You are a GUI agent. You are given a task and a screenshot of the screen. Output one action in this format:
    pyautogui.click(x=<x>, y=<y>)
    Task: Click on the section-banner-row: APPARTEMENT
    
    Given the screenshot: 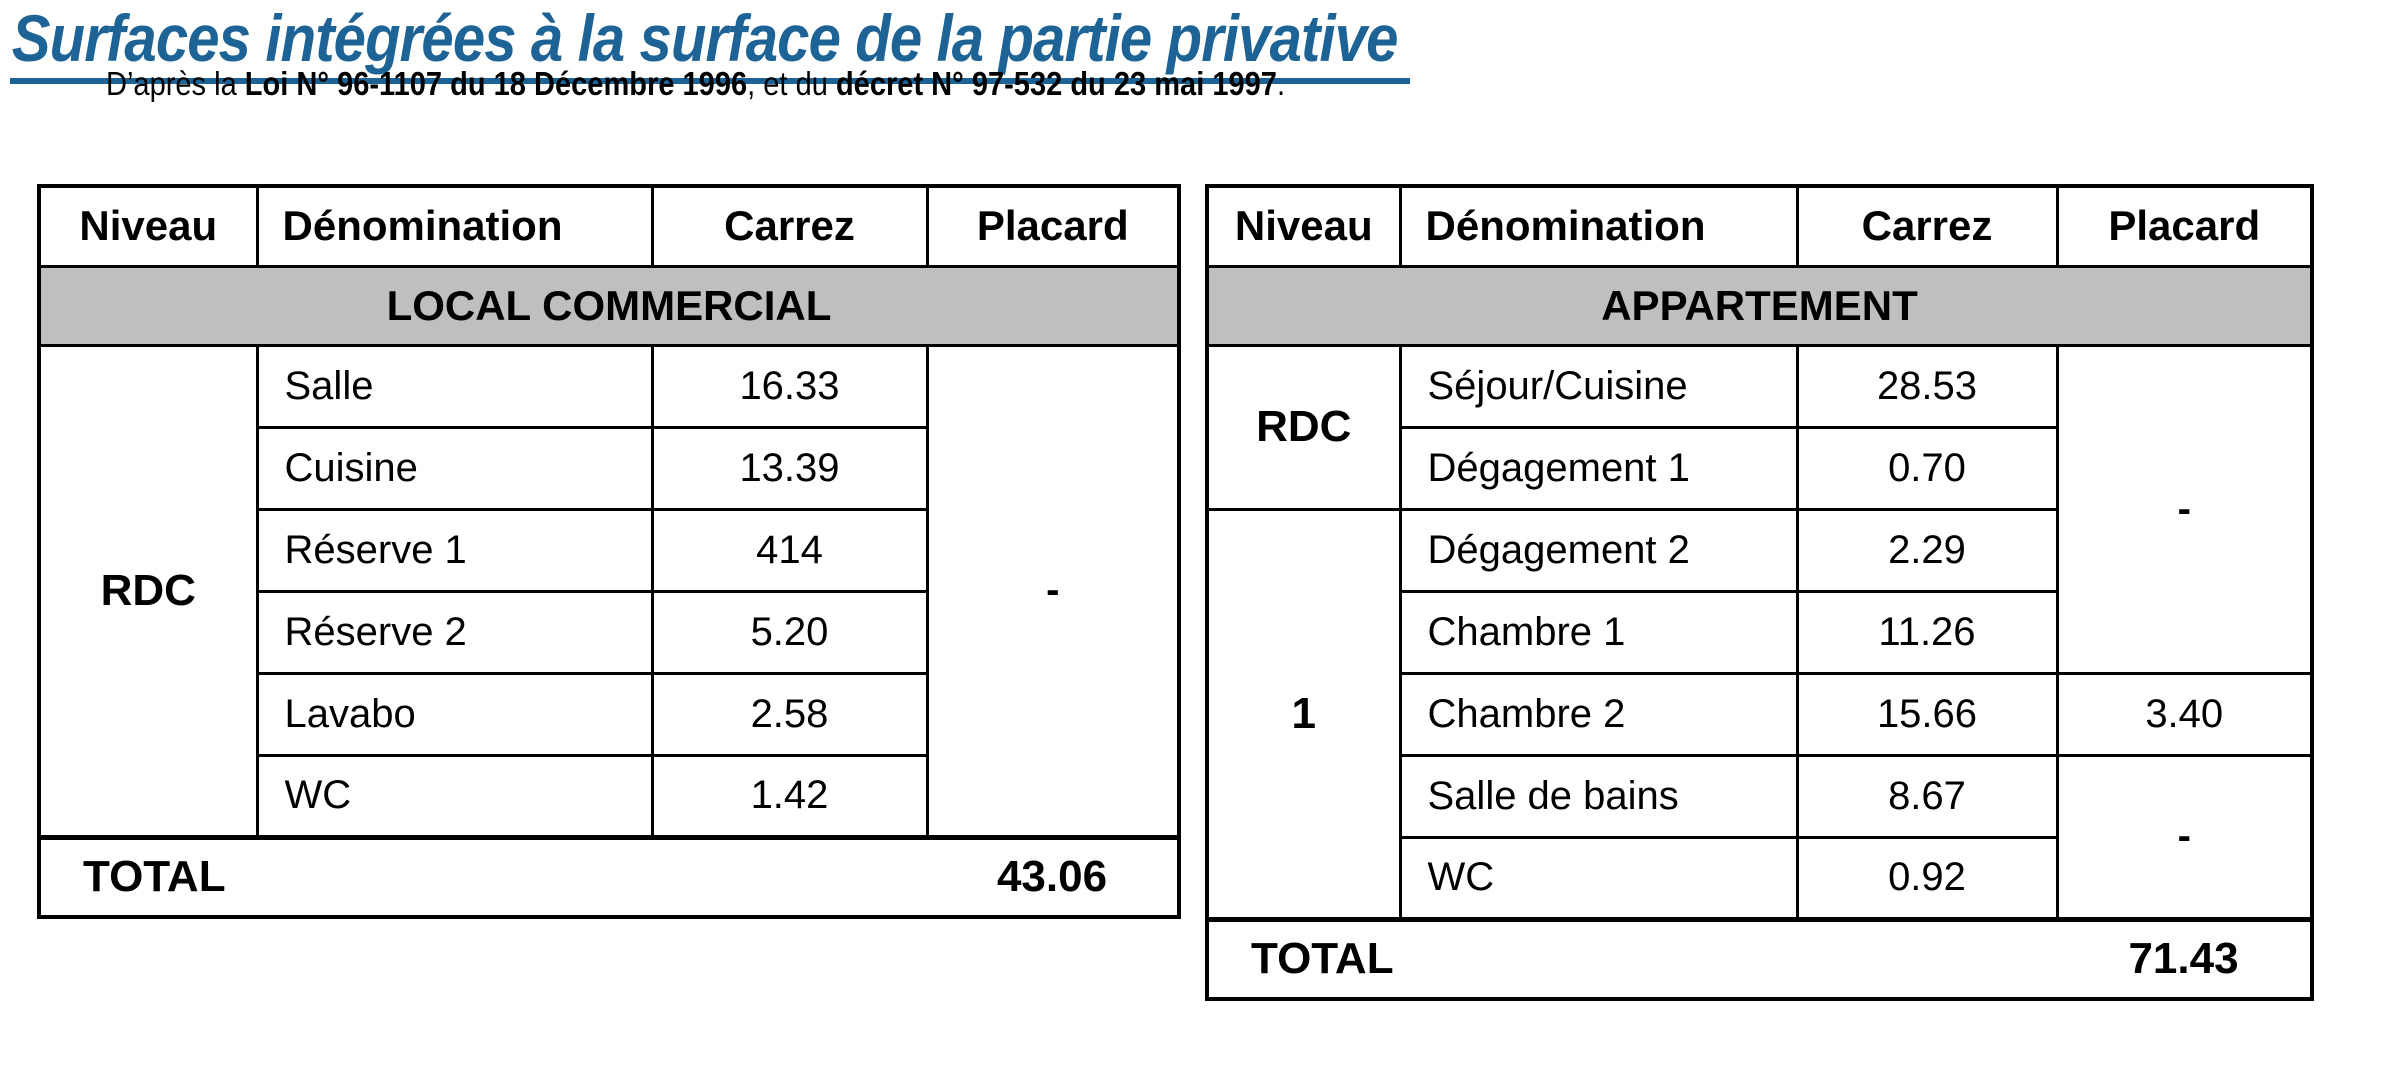 What is the action you would take?
    pyautogui.click(x=1759, y=305)
    